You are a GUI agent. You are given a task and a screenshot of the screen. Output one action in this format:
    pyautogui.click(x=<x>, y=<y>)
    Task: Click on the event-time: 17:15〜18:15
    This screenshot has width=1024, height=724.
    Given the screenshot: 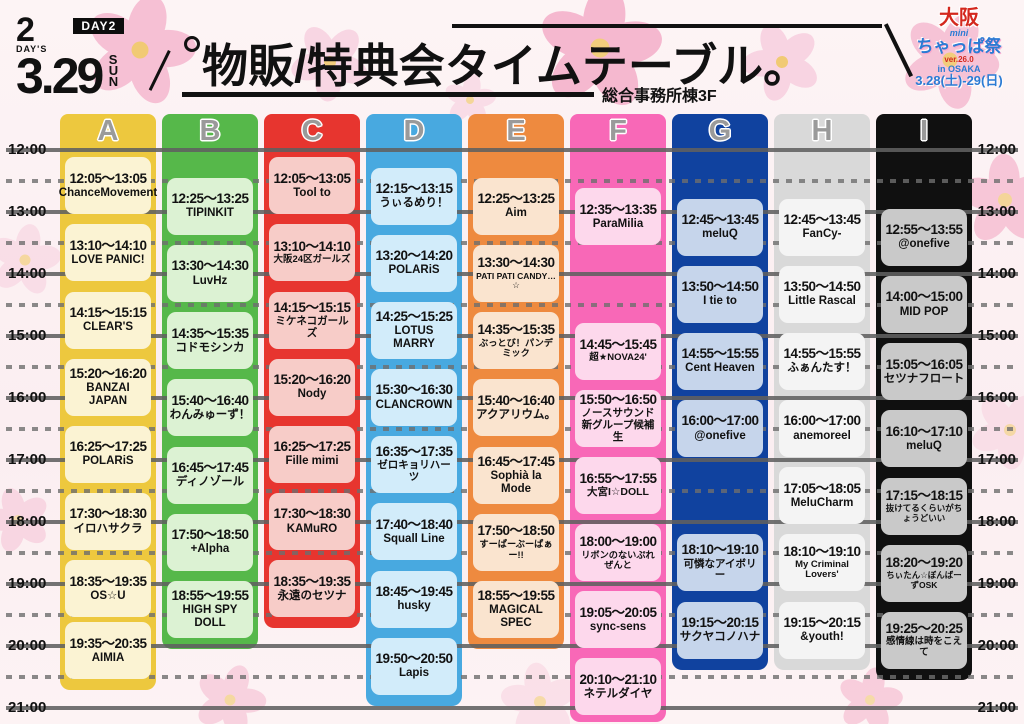 What is the action you would take?
    pyautogui.click(x=924, y=495)
    